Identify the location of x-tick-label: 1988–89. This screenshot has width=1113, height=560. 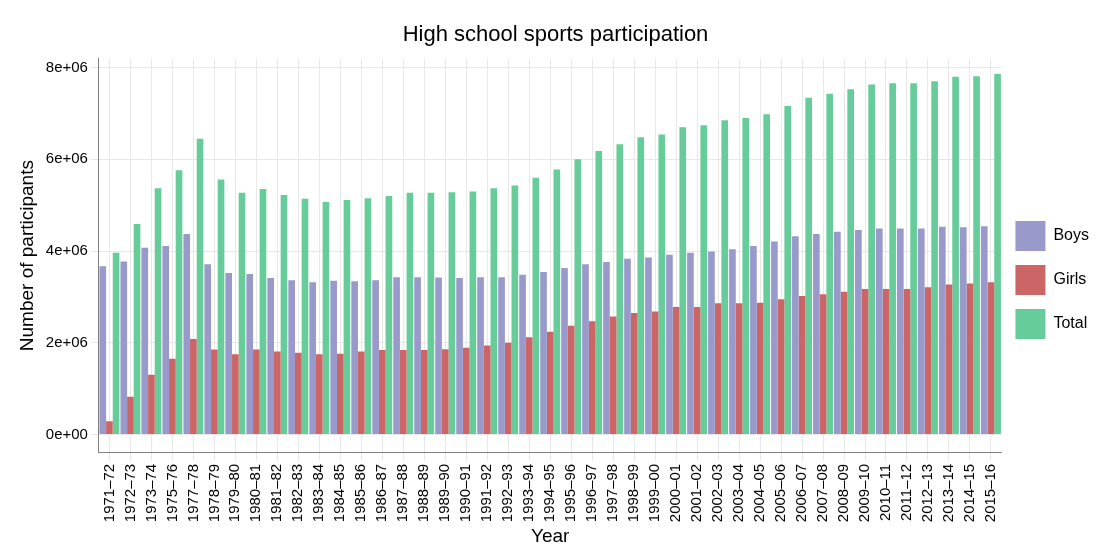
(423, 493).